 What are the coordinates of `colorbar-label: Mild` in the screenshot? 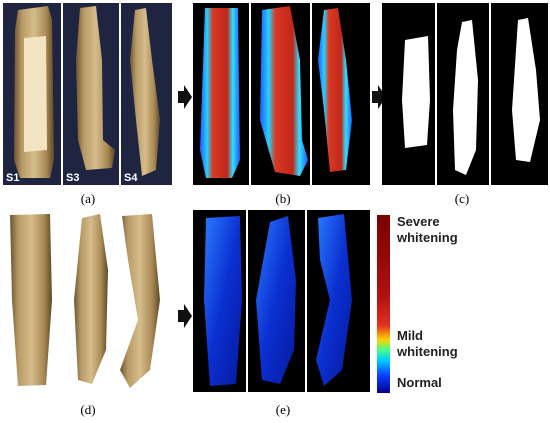 It's located at (410, 335).